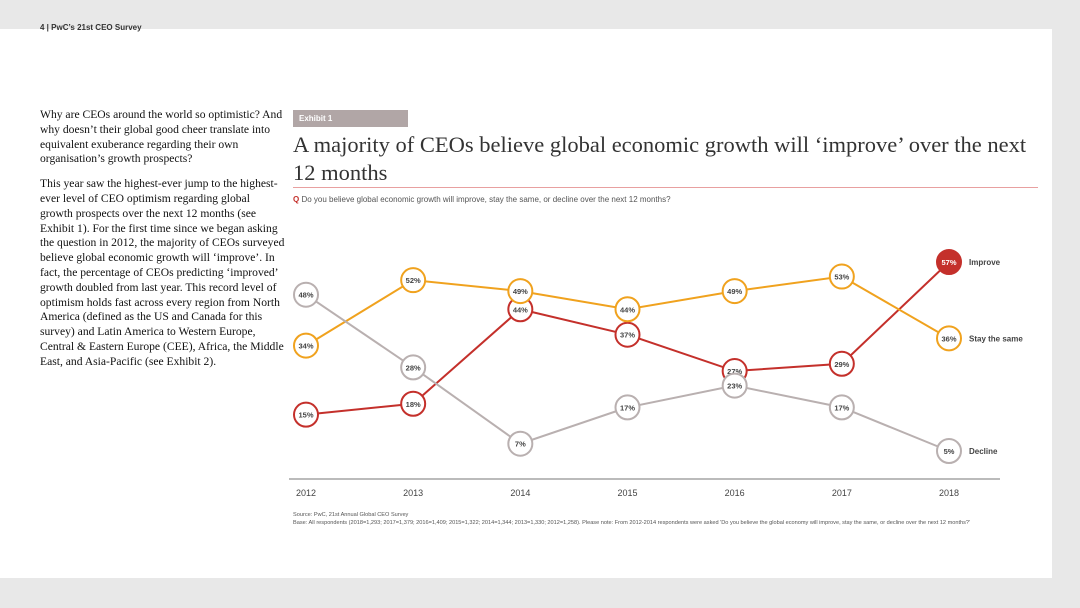  What do you see at coordinates (996, 338) in the screenshot?
I see `legend-label: Stay the same` at bounding box center [996, 338].